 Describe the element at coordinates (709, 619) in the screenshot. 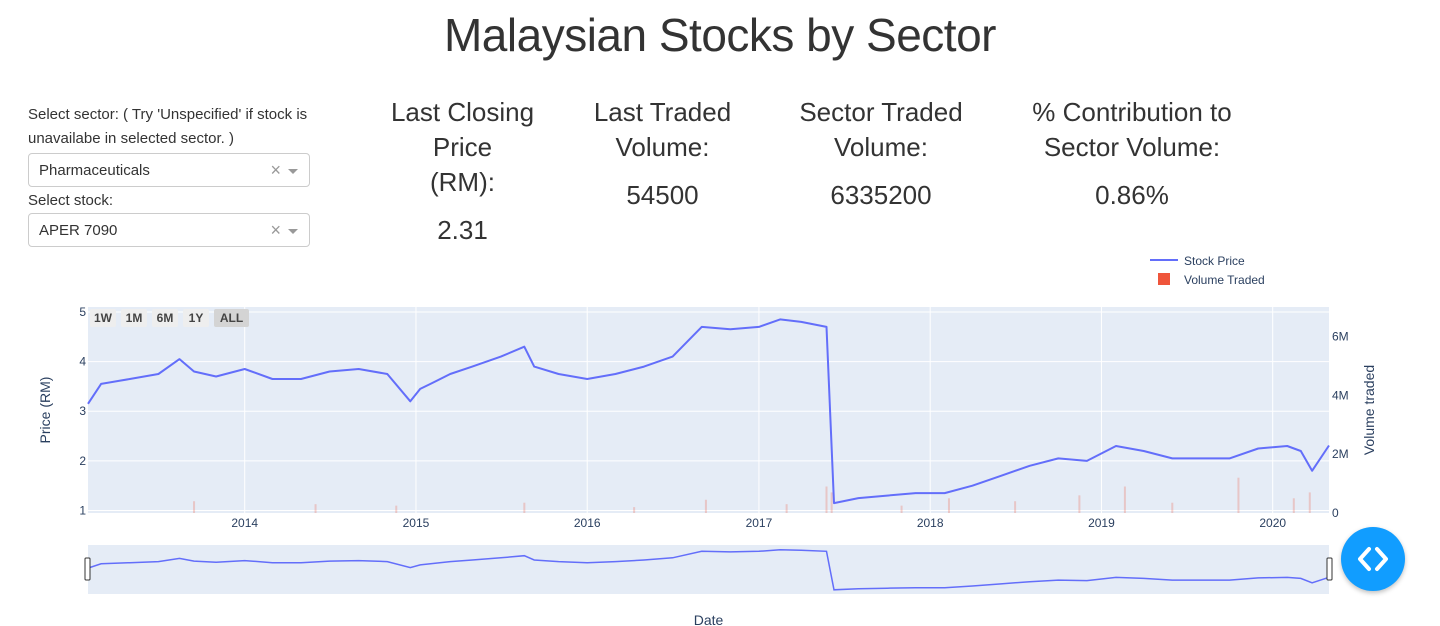

I see `x-axis-title: Date` at that location.